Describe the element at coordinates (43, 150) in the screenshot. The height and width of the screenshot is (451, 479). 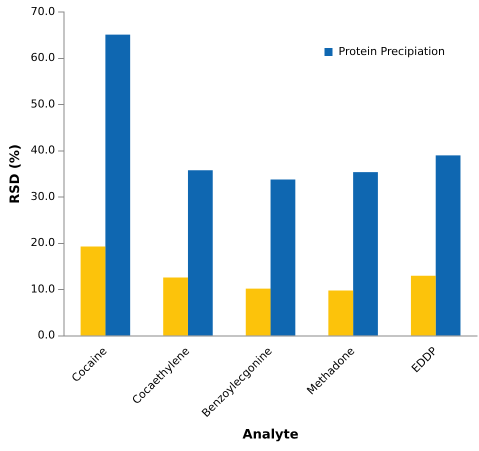
I see `y-tick-label: 40.0` at that location.